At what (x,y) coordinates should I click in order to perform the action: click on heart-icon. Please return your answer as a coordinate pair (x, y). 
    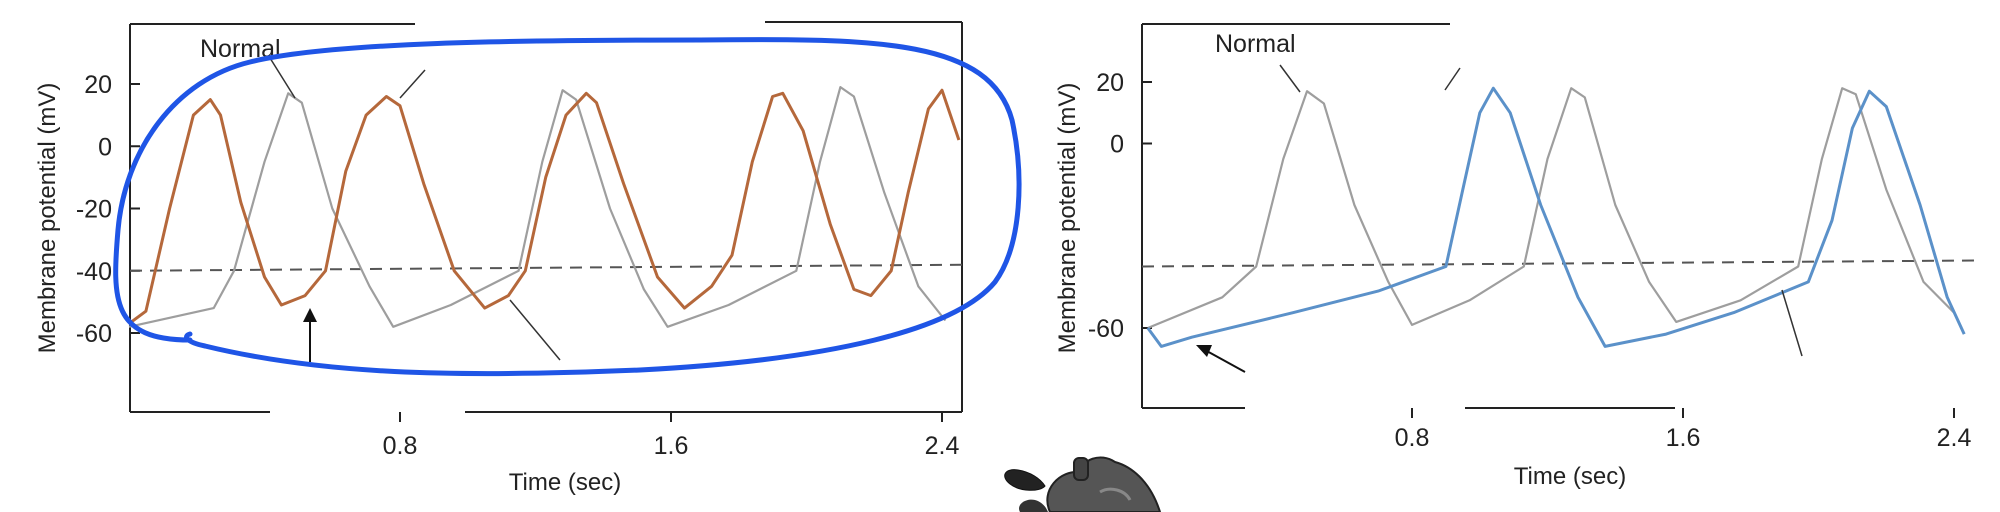
    Looking at the image, I should click on (1083, 484).